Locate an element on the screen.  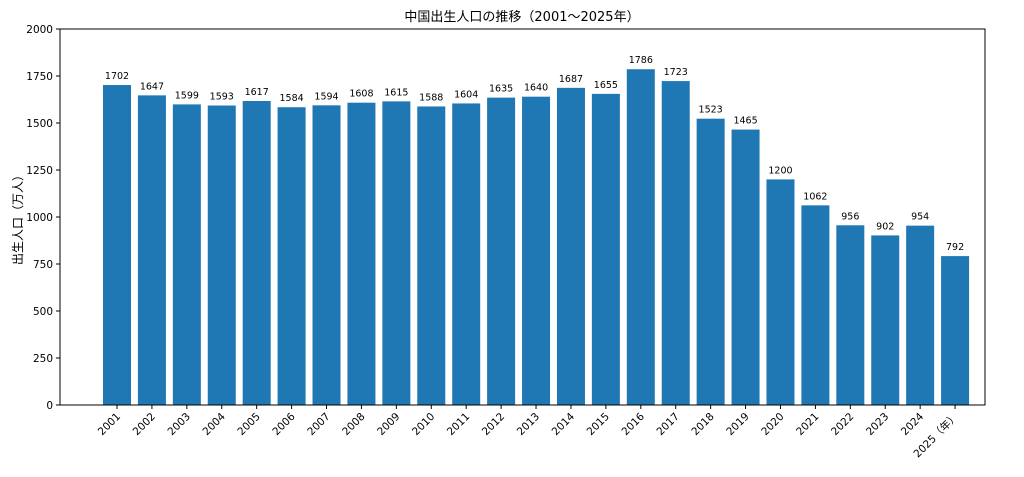
x-tick-label: 2010 is located at coordinates (423, 424).